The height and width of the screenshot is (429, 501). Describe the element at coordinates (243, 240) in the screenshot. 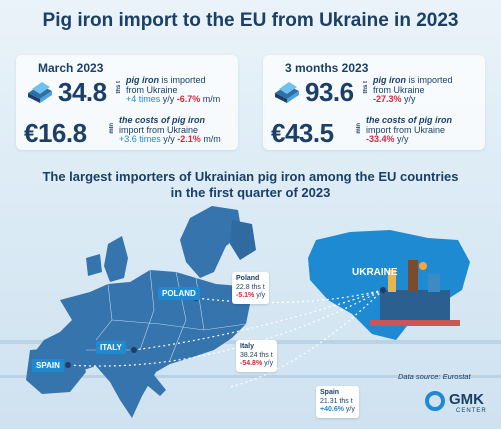

I see `finland-shape` at that location.